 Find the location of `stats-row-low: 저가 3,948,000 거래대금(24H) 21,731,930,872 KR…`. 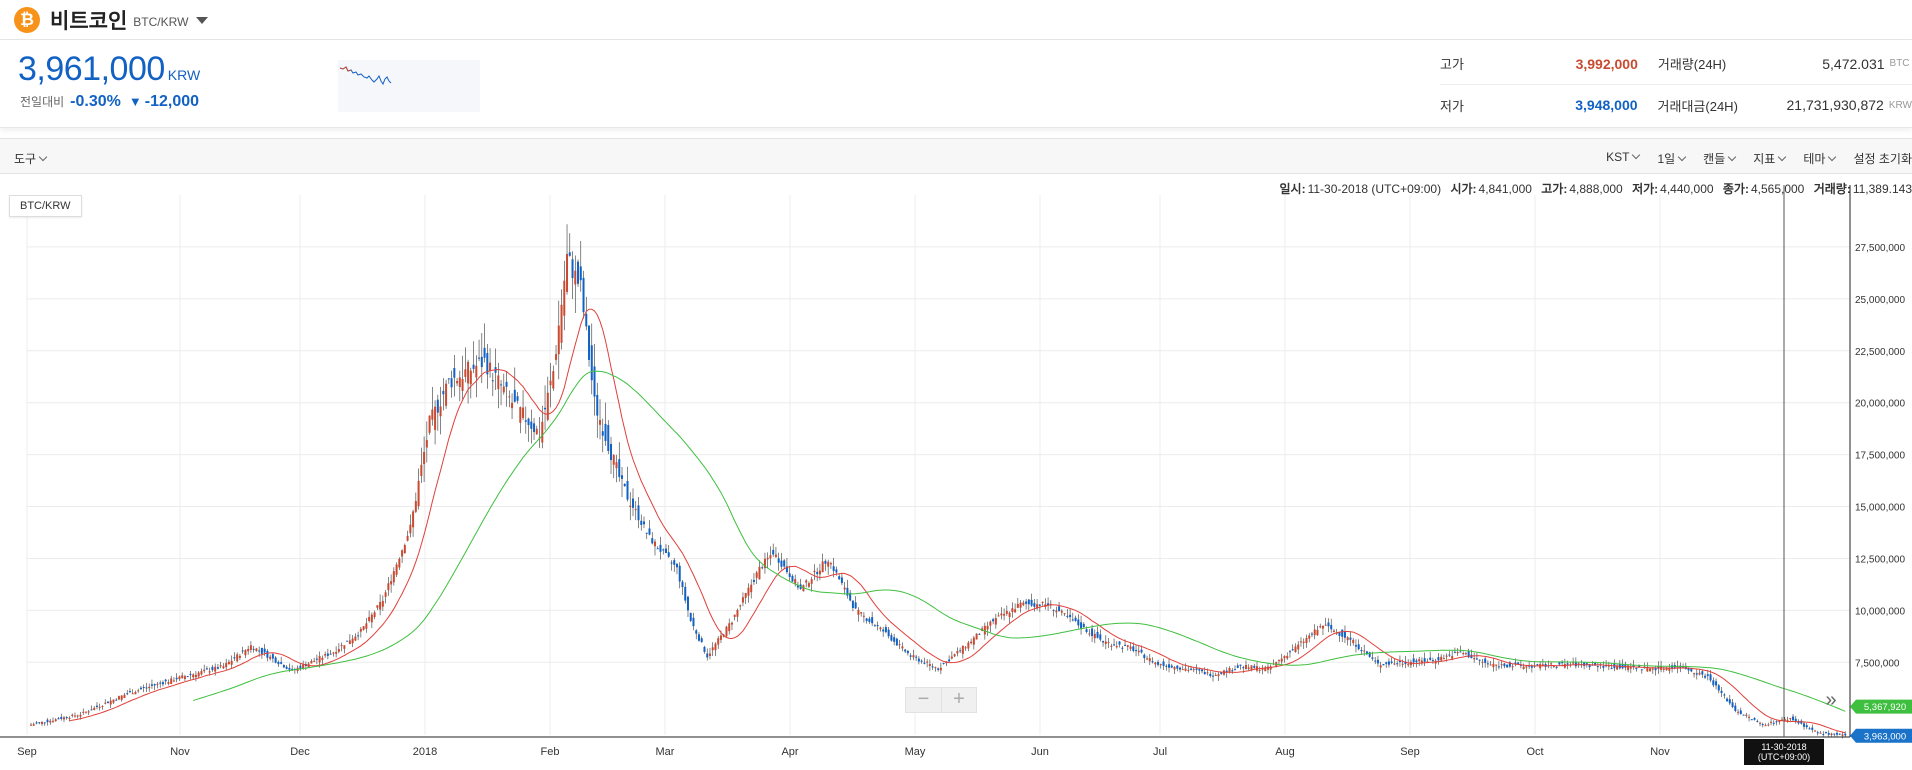

stats-row-low: 저가 3,948,000 거래대금(24H) 21,731,930,872 KR… is located at coordinates (1676, 105).